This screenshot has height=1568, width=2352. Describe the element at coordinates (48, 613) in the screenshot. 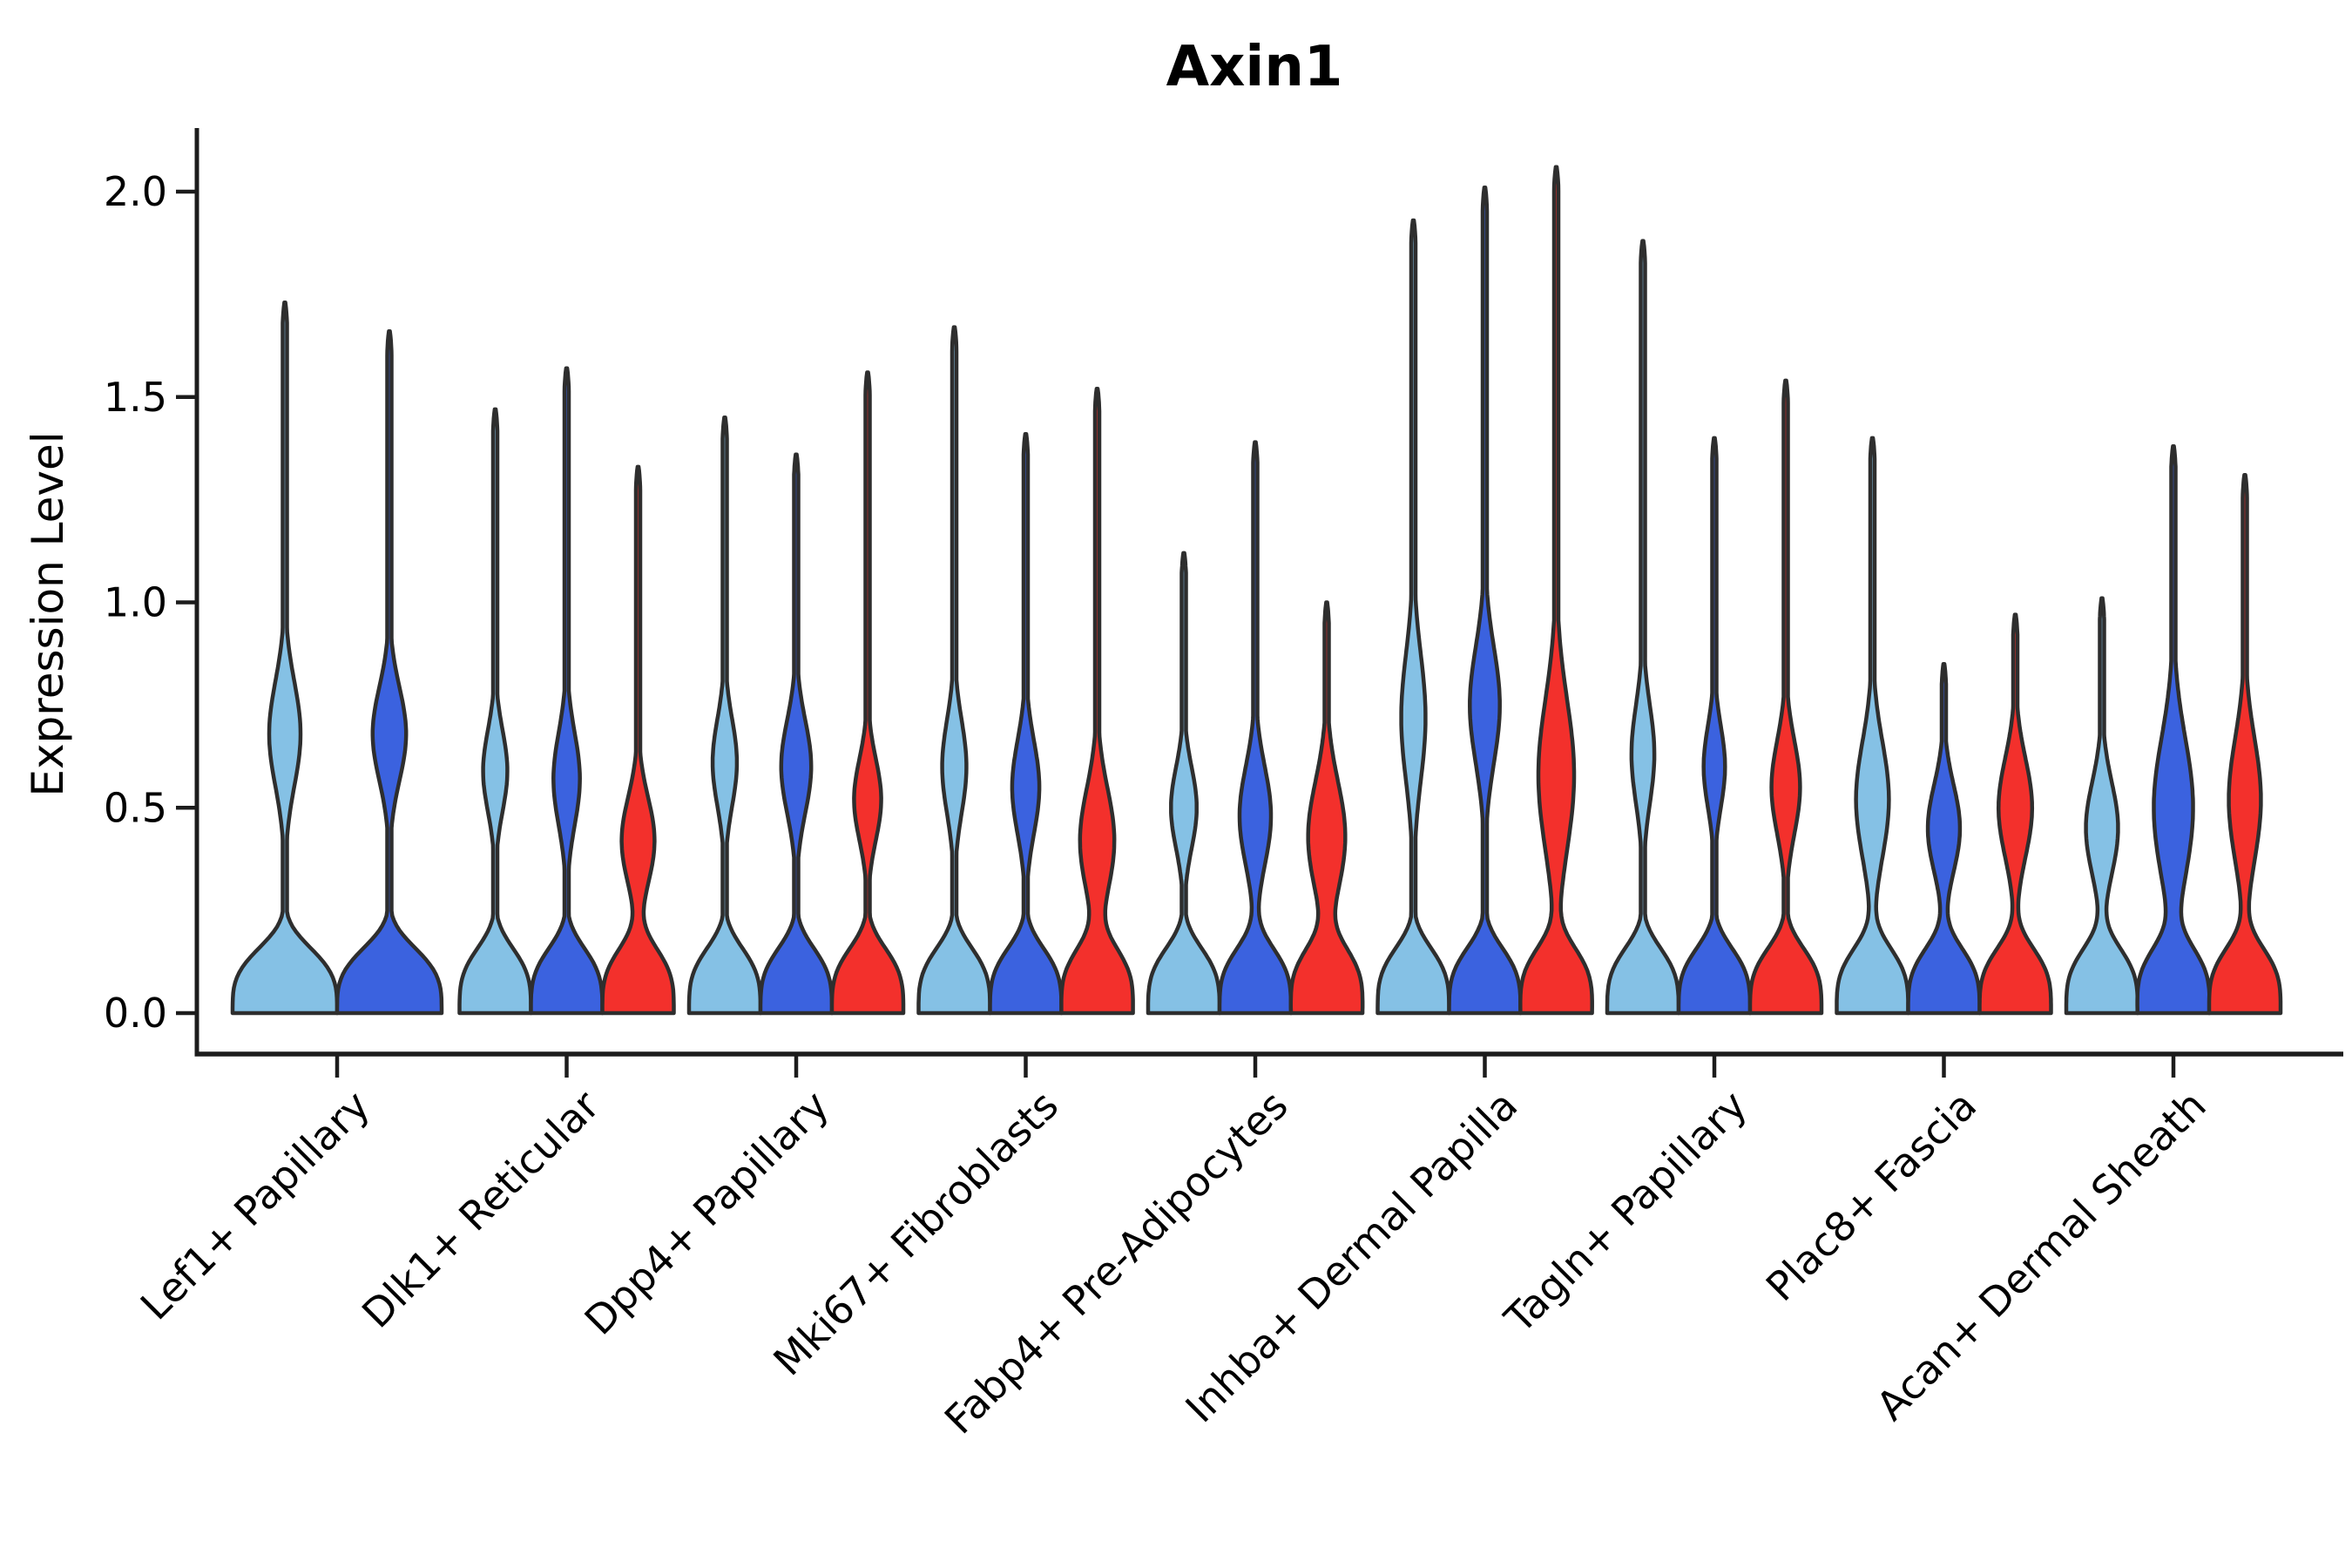

I see `y-axis-label: Expression Level` at that location.